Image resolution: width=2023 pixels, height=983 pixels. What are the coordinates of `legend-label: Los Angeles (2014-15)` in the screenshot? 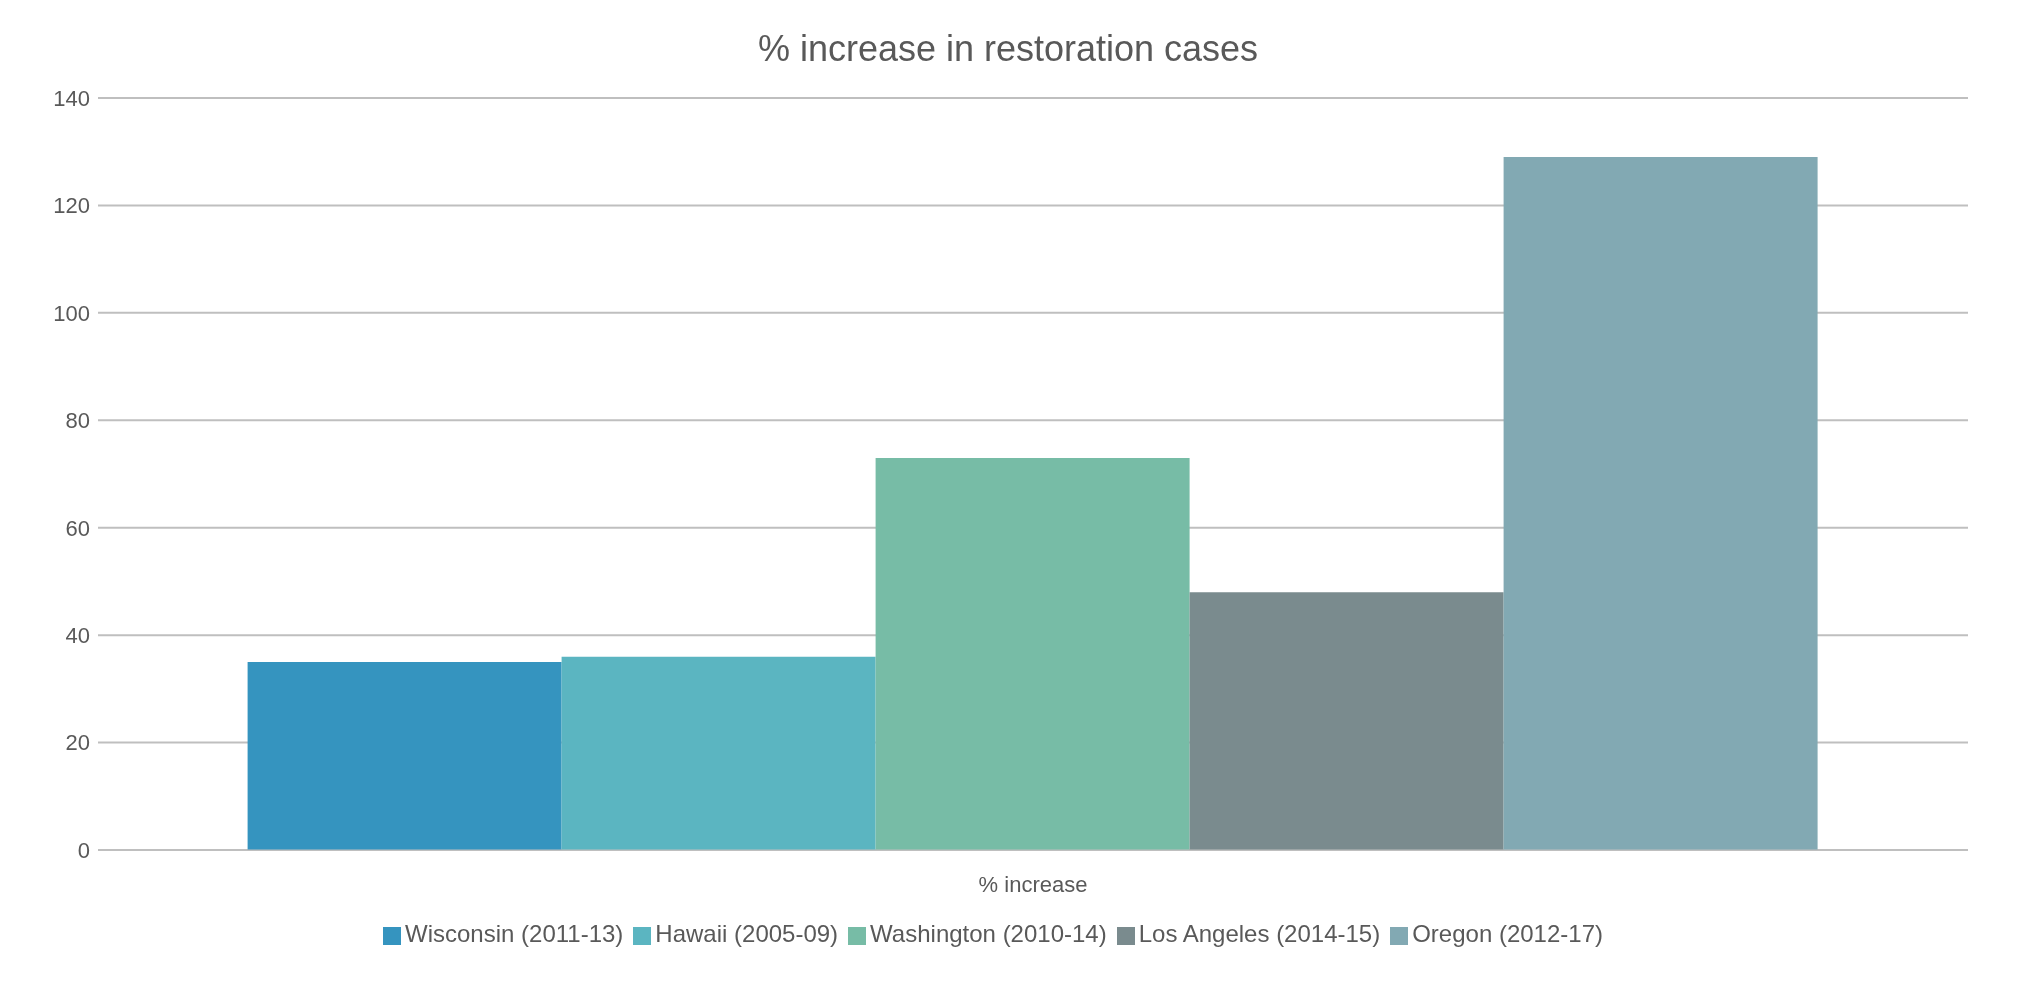 It's located at (1259, 933).